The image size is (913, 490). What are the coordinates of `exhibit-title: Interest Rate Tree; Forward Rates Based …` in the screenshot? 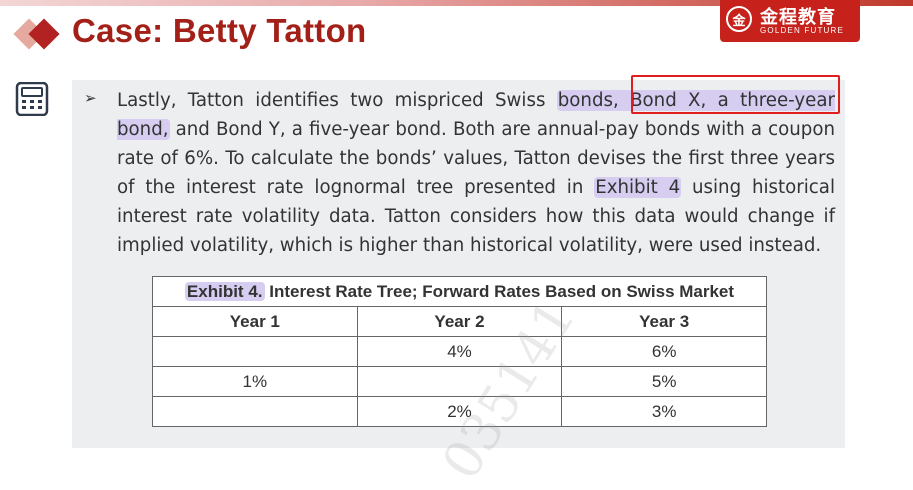 It's located at (499, 291).